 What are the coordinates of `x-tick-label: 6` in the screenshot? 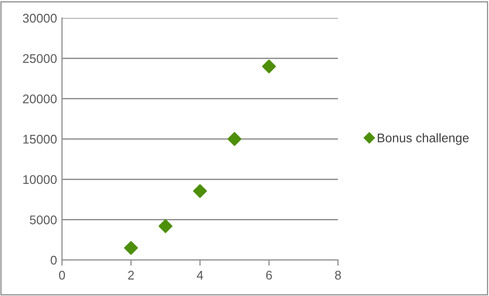 It's located at (269, 275).